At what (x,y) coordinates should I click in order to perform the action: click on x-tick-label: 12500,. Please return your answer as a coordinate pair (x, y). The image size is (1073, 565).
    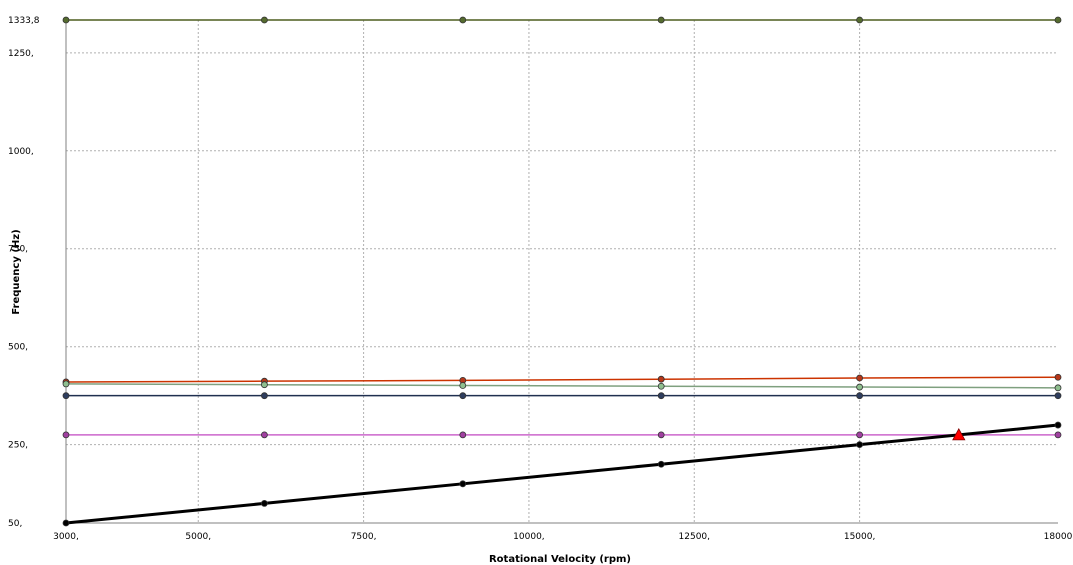
    Looking at the image, I should click on (695, 537).